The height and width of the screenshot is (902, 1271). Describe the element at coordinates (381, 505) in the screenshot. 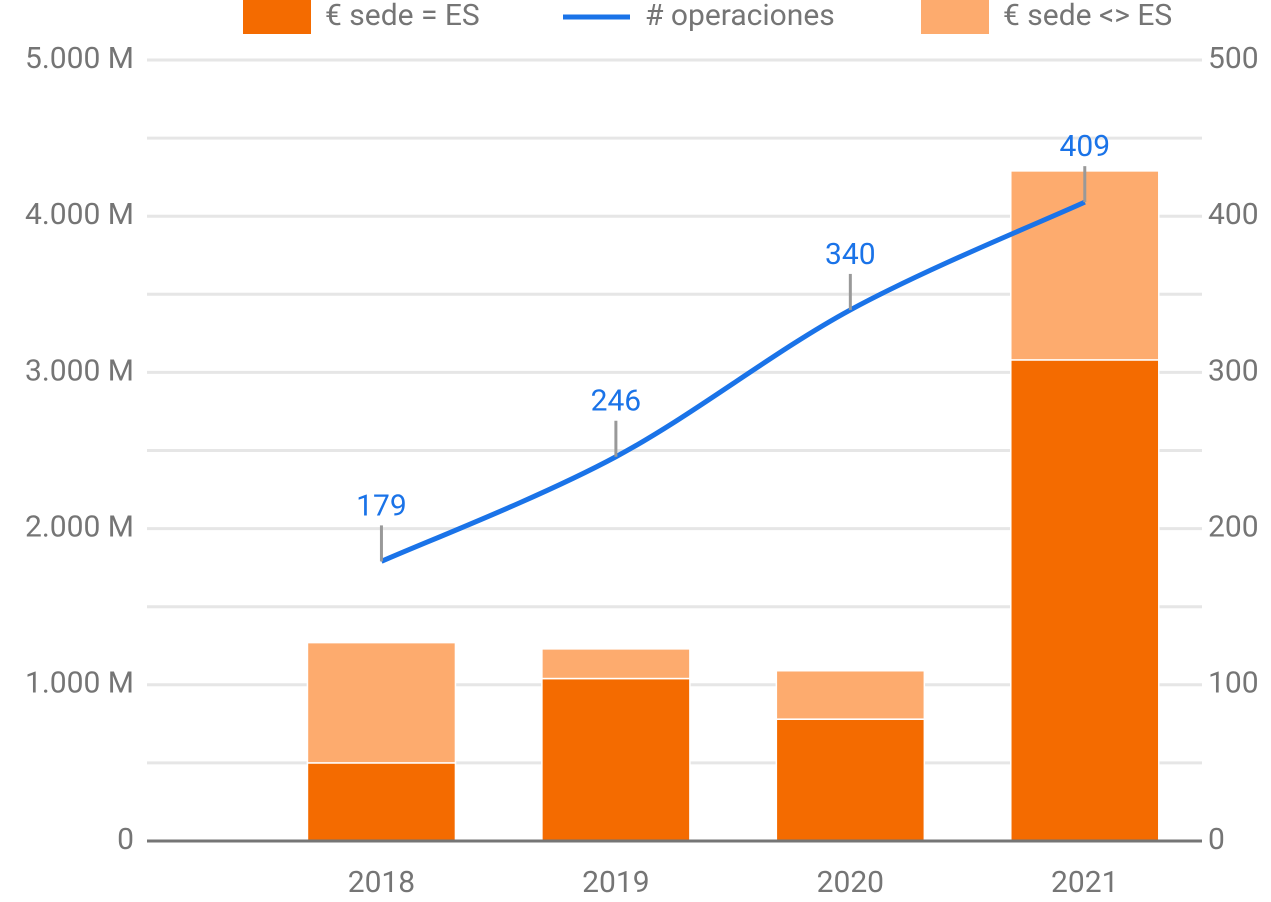

I see `data-label: 179` at that location.